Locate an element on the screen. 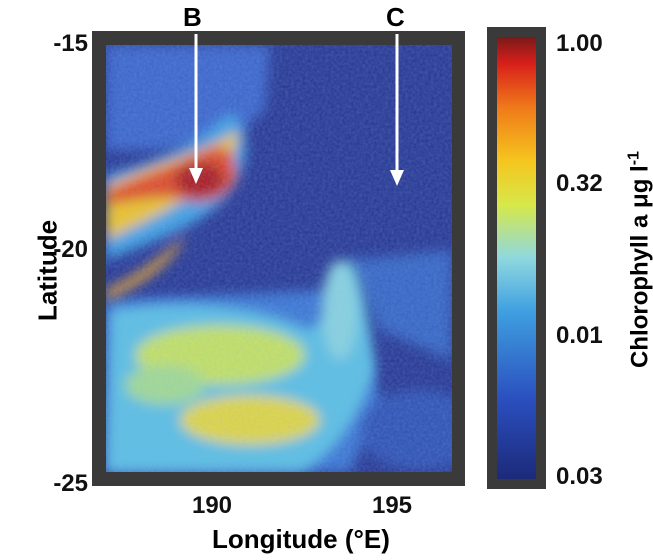  lat-tick-20: -20 is located at coordinates (70, 249).